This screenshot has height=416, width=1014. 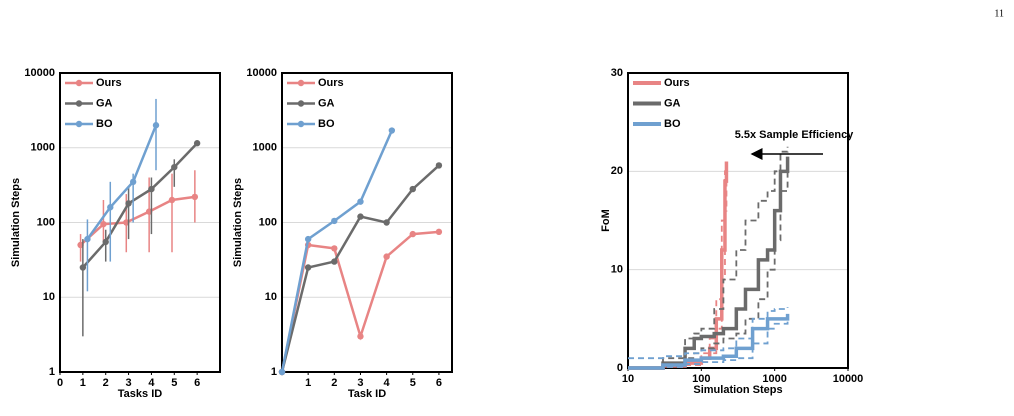 I want to click on x-tick-label: 100, so click(x=701, y=379).